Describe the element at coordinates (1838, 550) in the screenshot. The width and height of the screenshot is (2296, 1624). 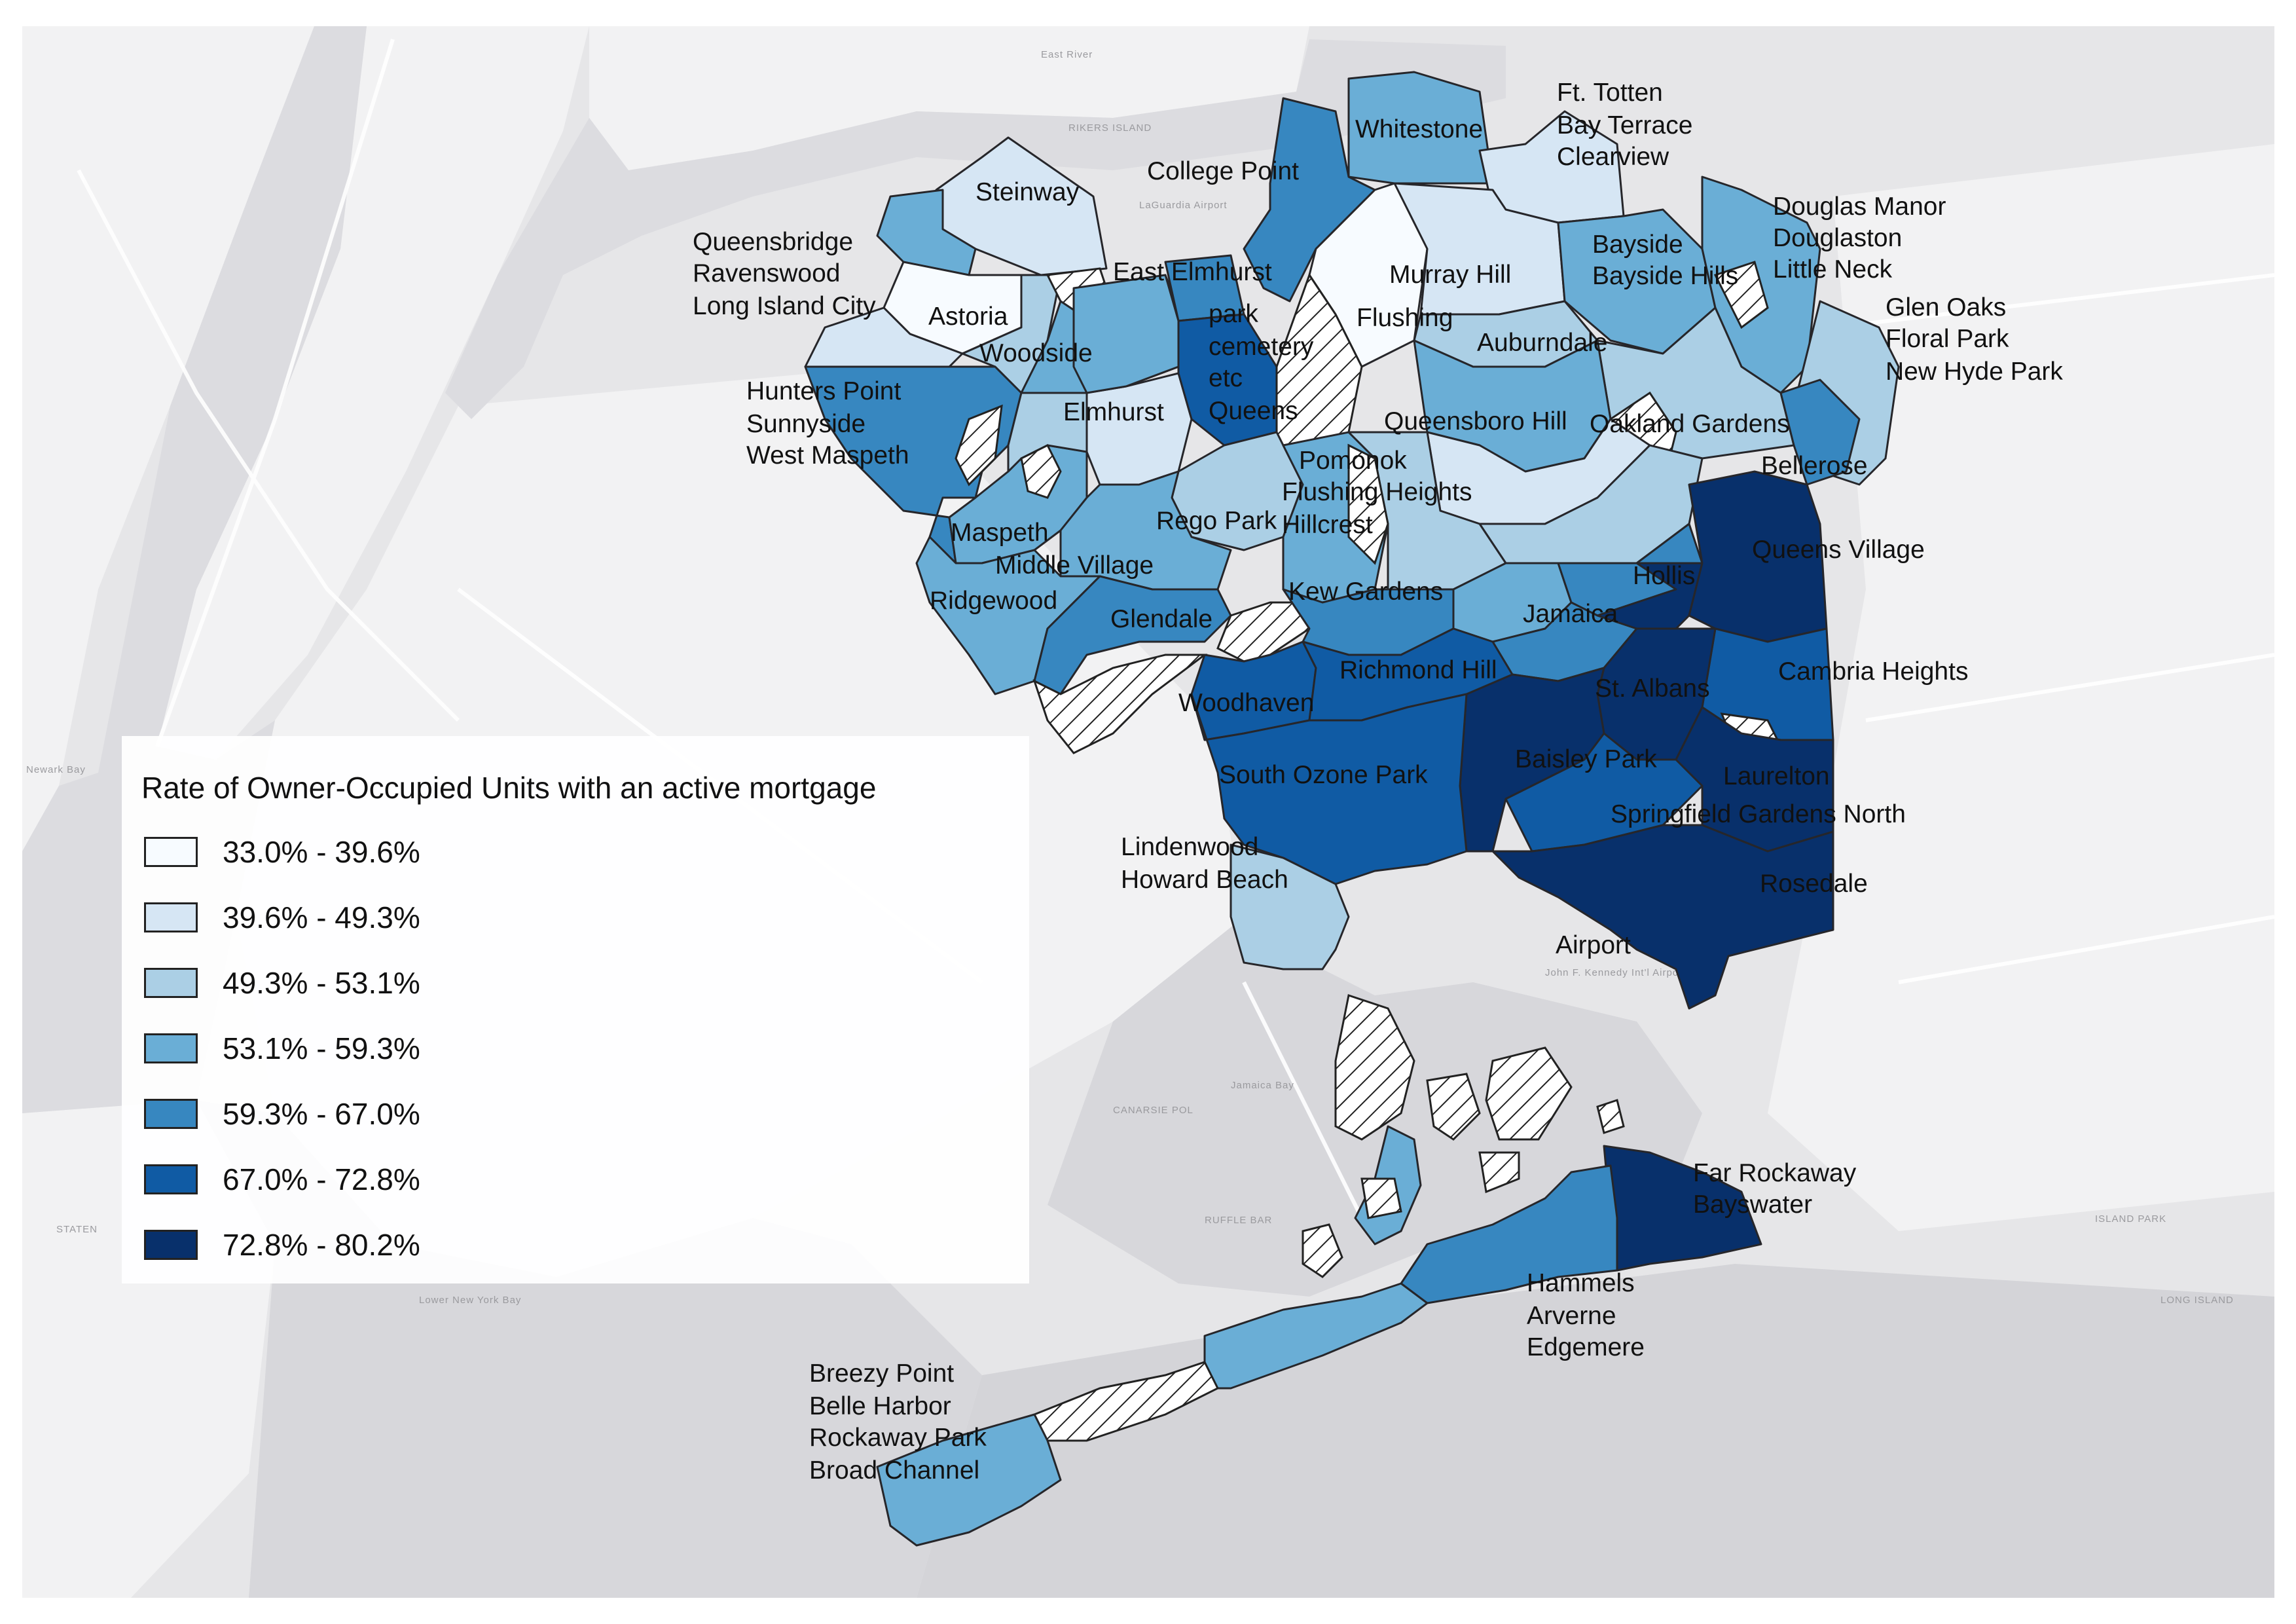
I see `label-queens-village: Queens Village` at that location.